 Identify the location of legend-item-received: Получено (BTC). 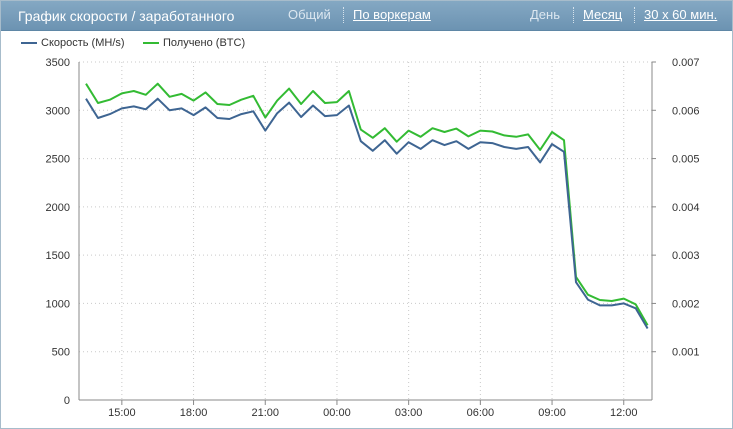
(194, 43).